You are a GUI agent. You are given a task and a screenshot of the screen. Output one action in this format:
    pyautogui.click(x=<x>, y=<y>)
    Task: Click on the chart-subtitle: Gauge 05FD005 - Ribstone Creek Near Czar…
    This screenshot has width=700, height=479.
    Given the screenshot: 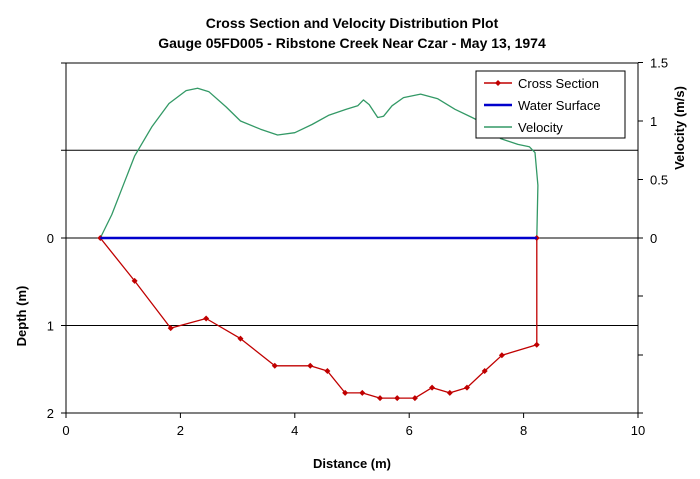 What is the action you would take?
    pyautogui.click(x=352, y=43)
    